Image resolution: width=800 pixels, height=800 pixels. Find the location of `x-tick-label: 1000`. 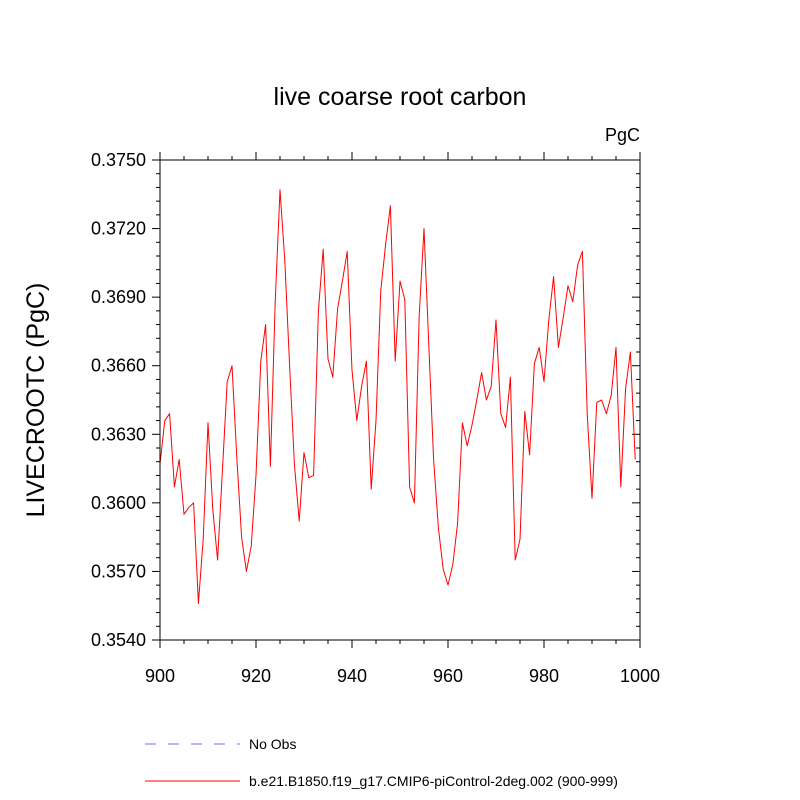

x-tick-label: 1000 is located at coordinates (640, 676).